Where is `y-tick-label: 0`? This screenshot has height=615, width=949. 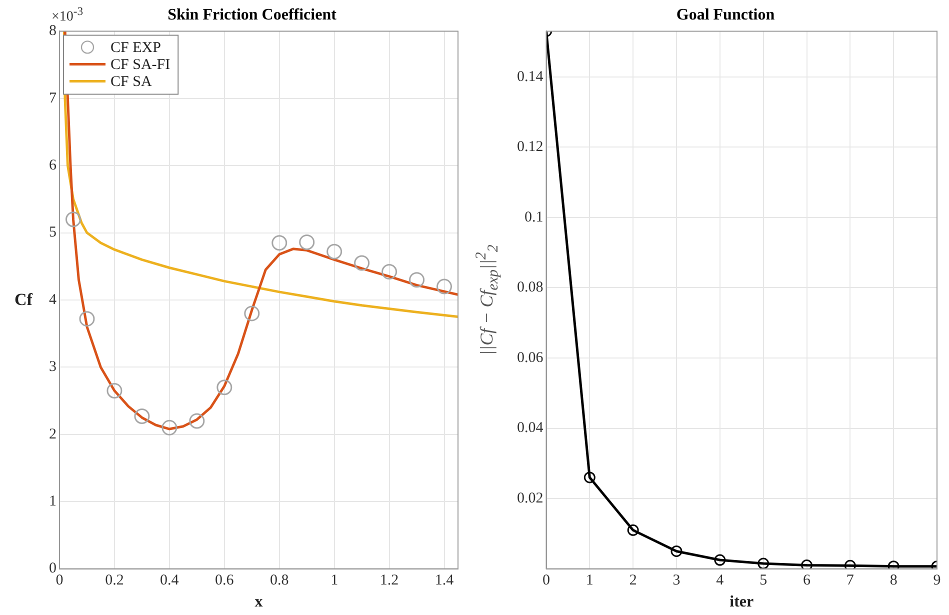 y-tick-label: 0 is located at coordinates (52, 568).